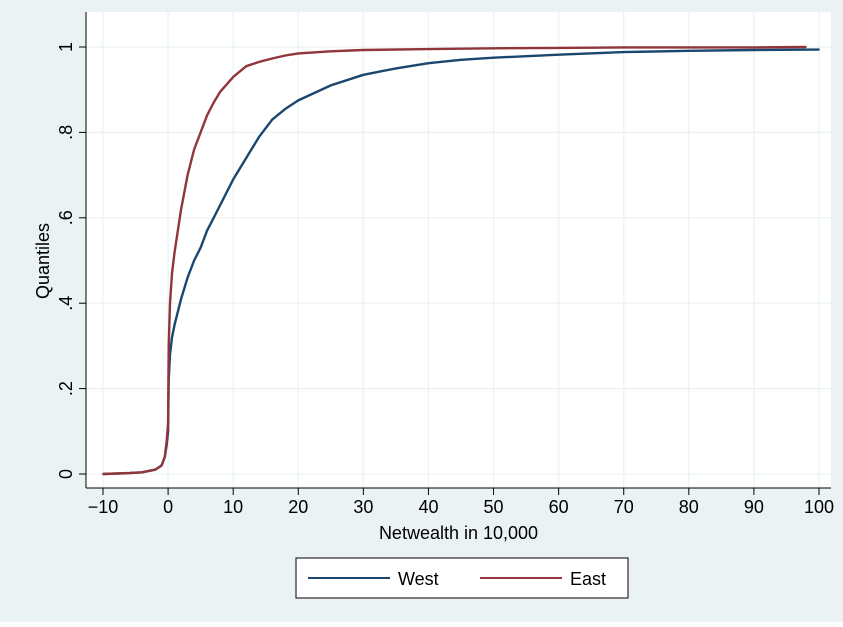 The image size is (843, 627). What do you see at coordinates (66, 132) in the screenshot?
I see `y-tick-label: .8` at bounding box center [66, 132].